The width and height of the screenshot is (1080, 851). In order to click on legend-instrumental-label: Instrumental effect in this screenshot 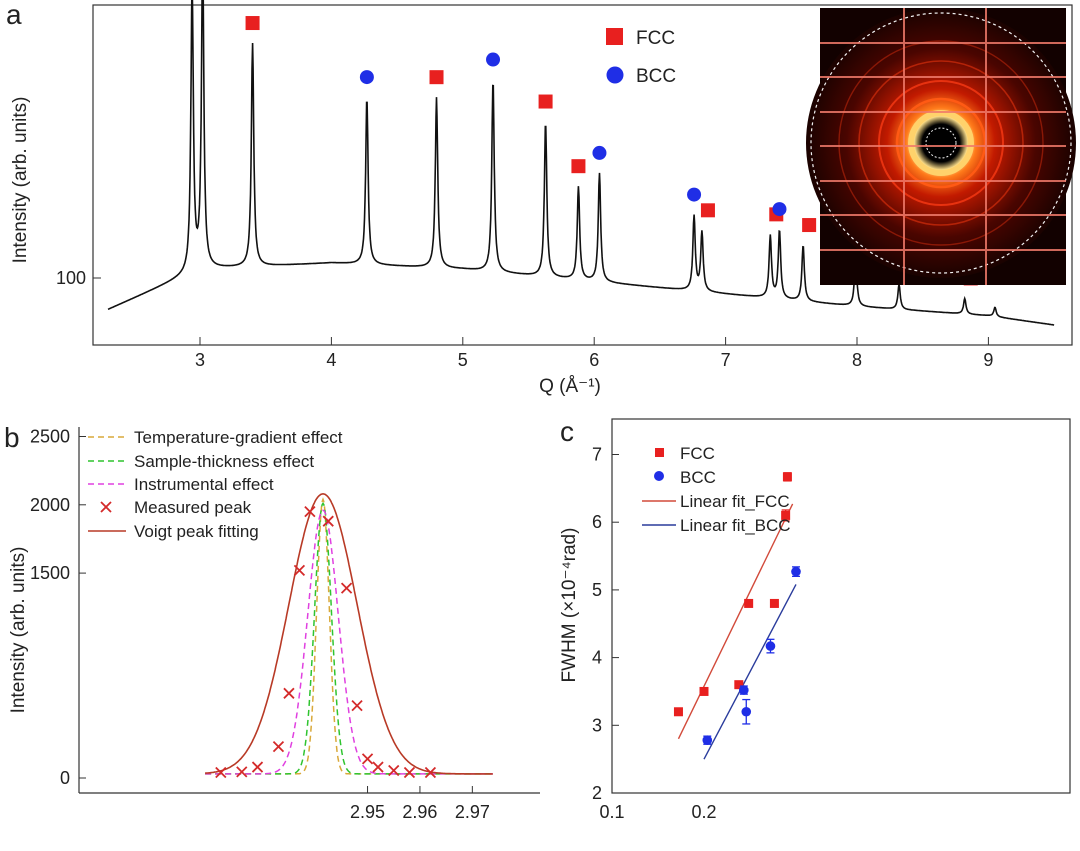, I will do `click(204, 484)`.